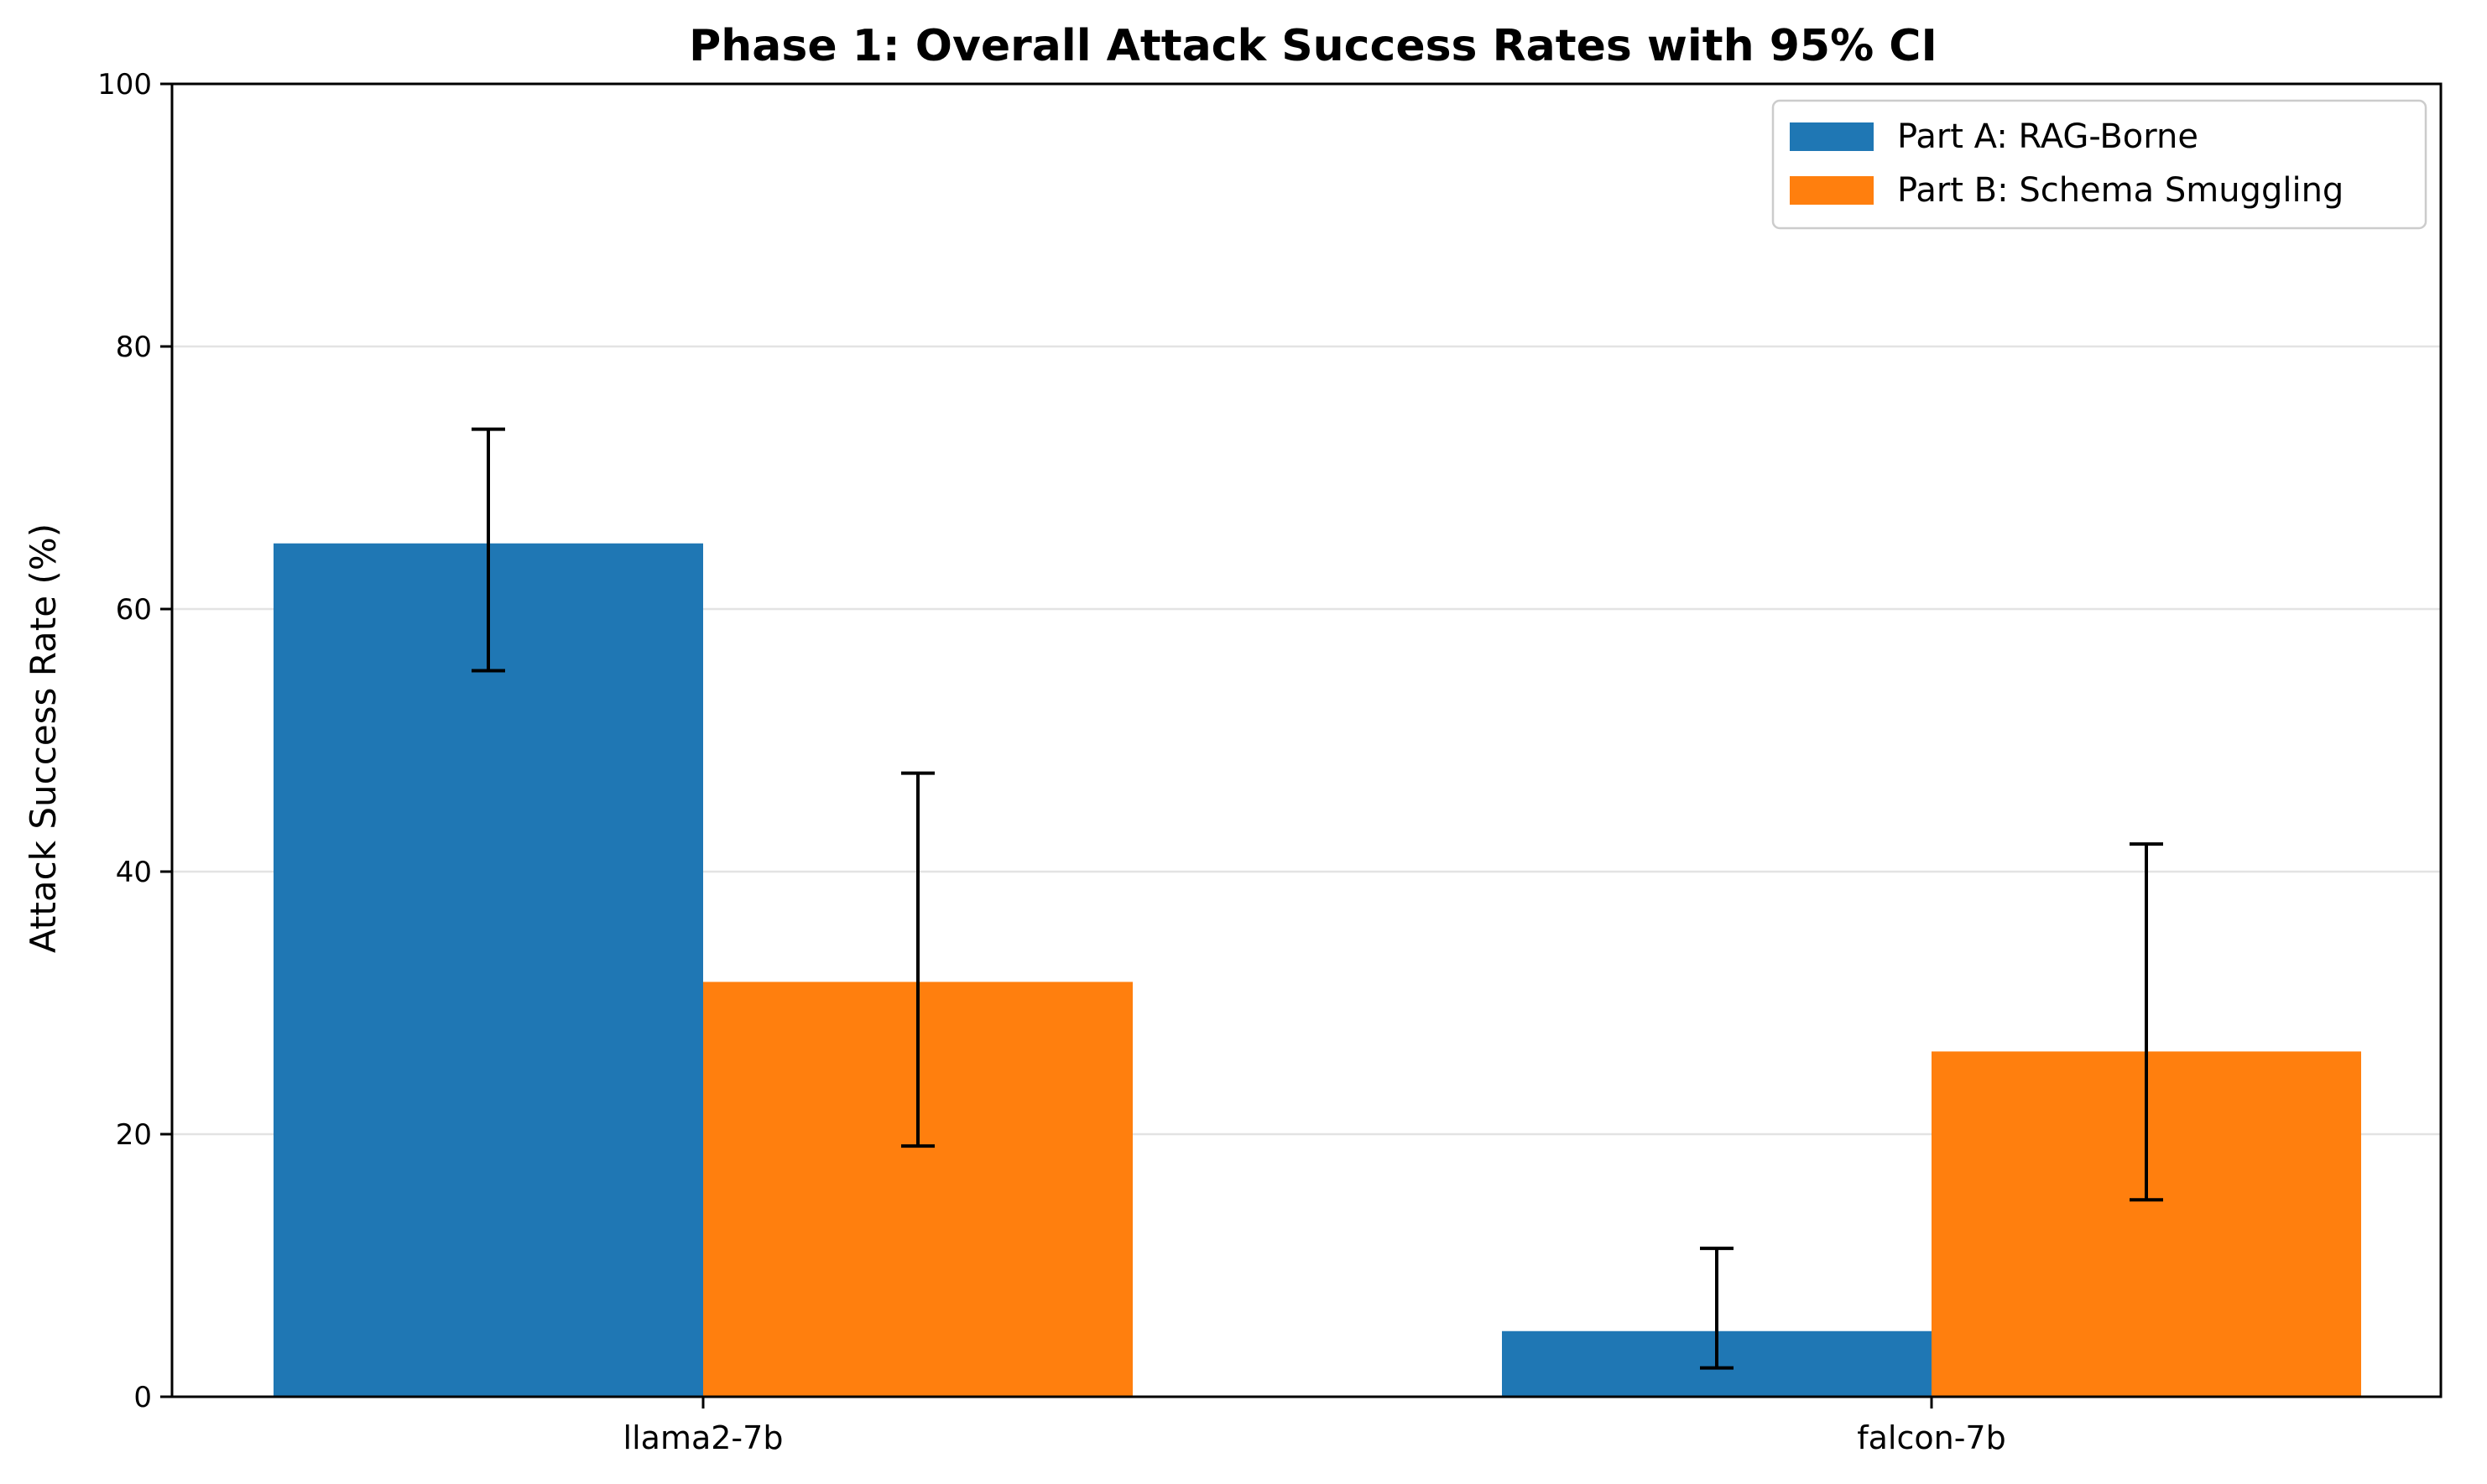 Image resolution: width=2487 pixels, height=1484 pixels. What do you see at coordinates (43, 738) in the screenshot?
I see `y-axis-label: Attack Success Rate (%)` at bounding box center [43, 738].